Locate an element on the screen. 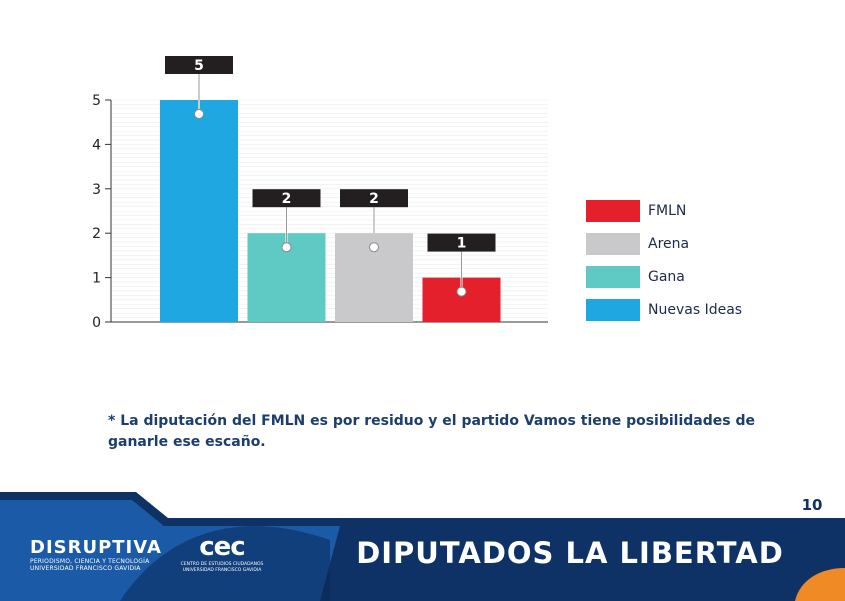  legend-item-nuevas-ideas: Nuevas Ideas is located at coordinates (664, 310).